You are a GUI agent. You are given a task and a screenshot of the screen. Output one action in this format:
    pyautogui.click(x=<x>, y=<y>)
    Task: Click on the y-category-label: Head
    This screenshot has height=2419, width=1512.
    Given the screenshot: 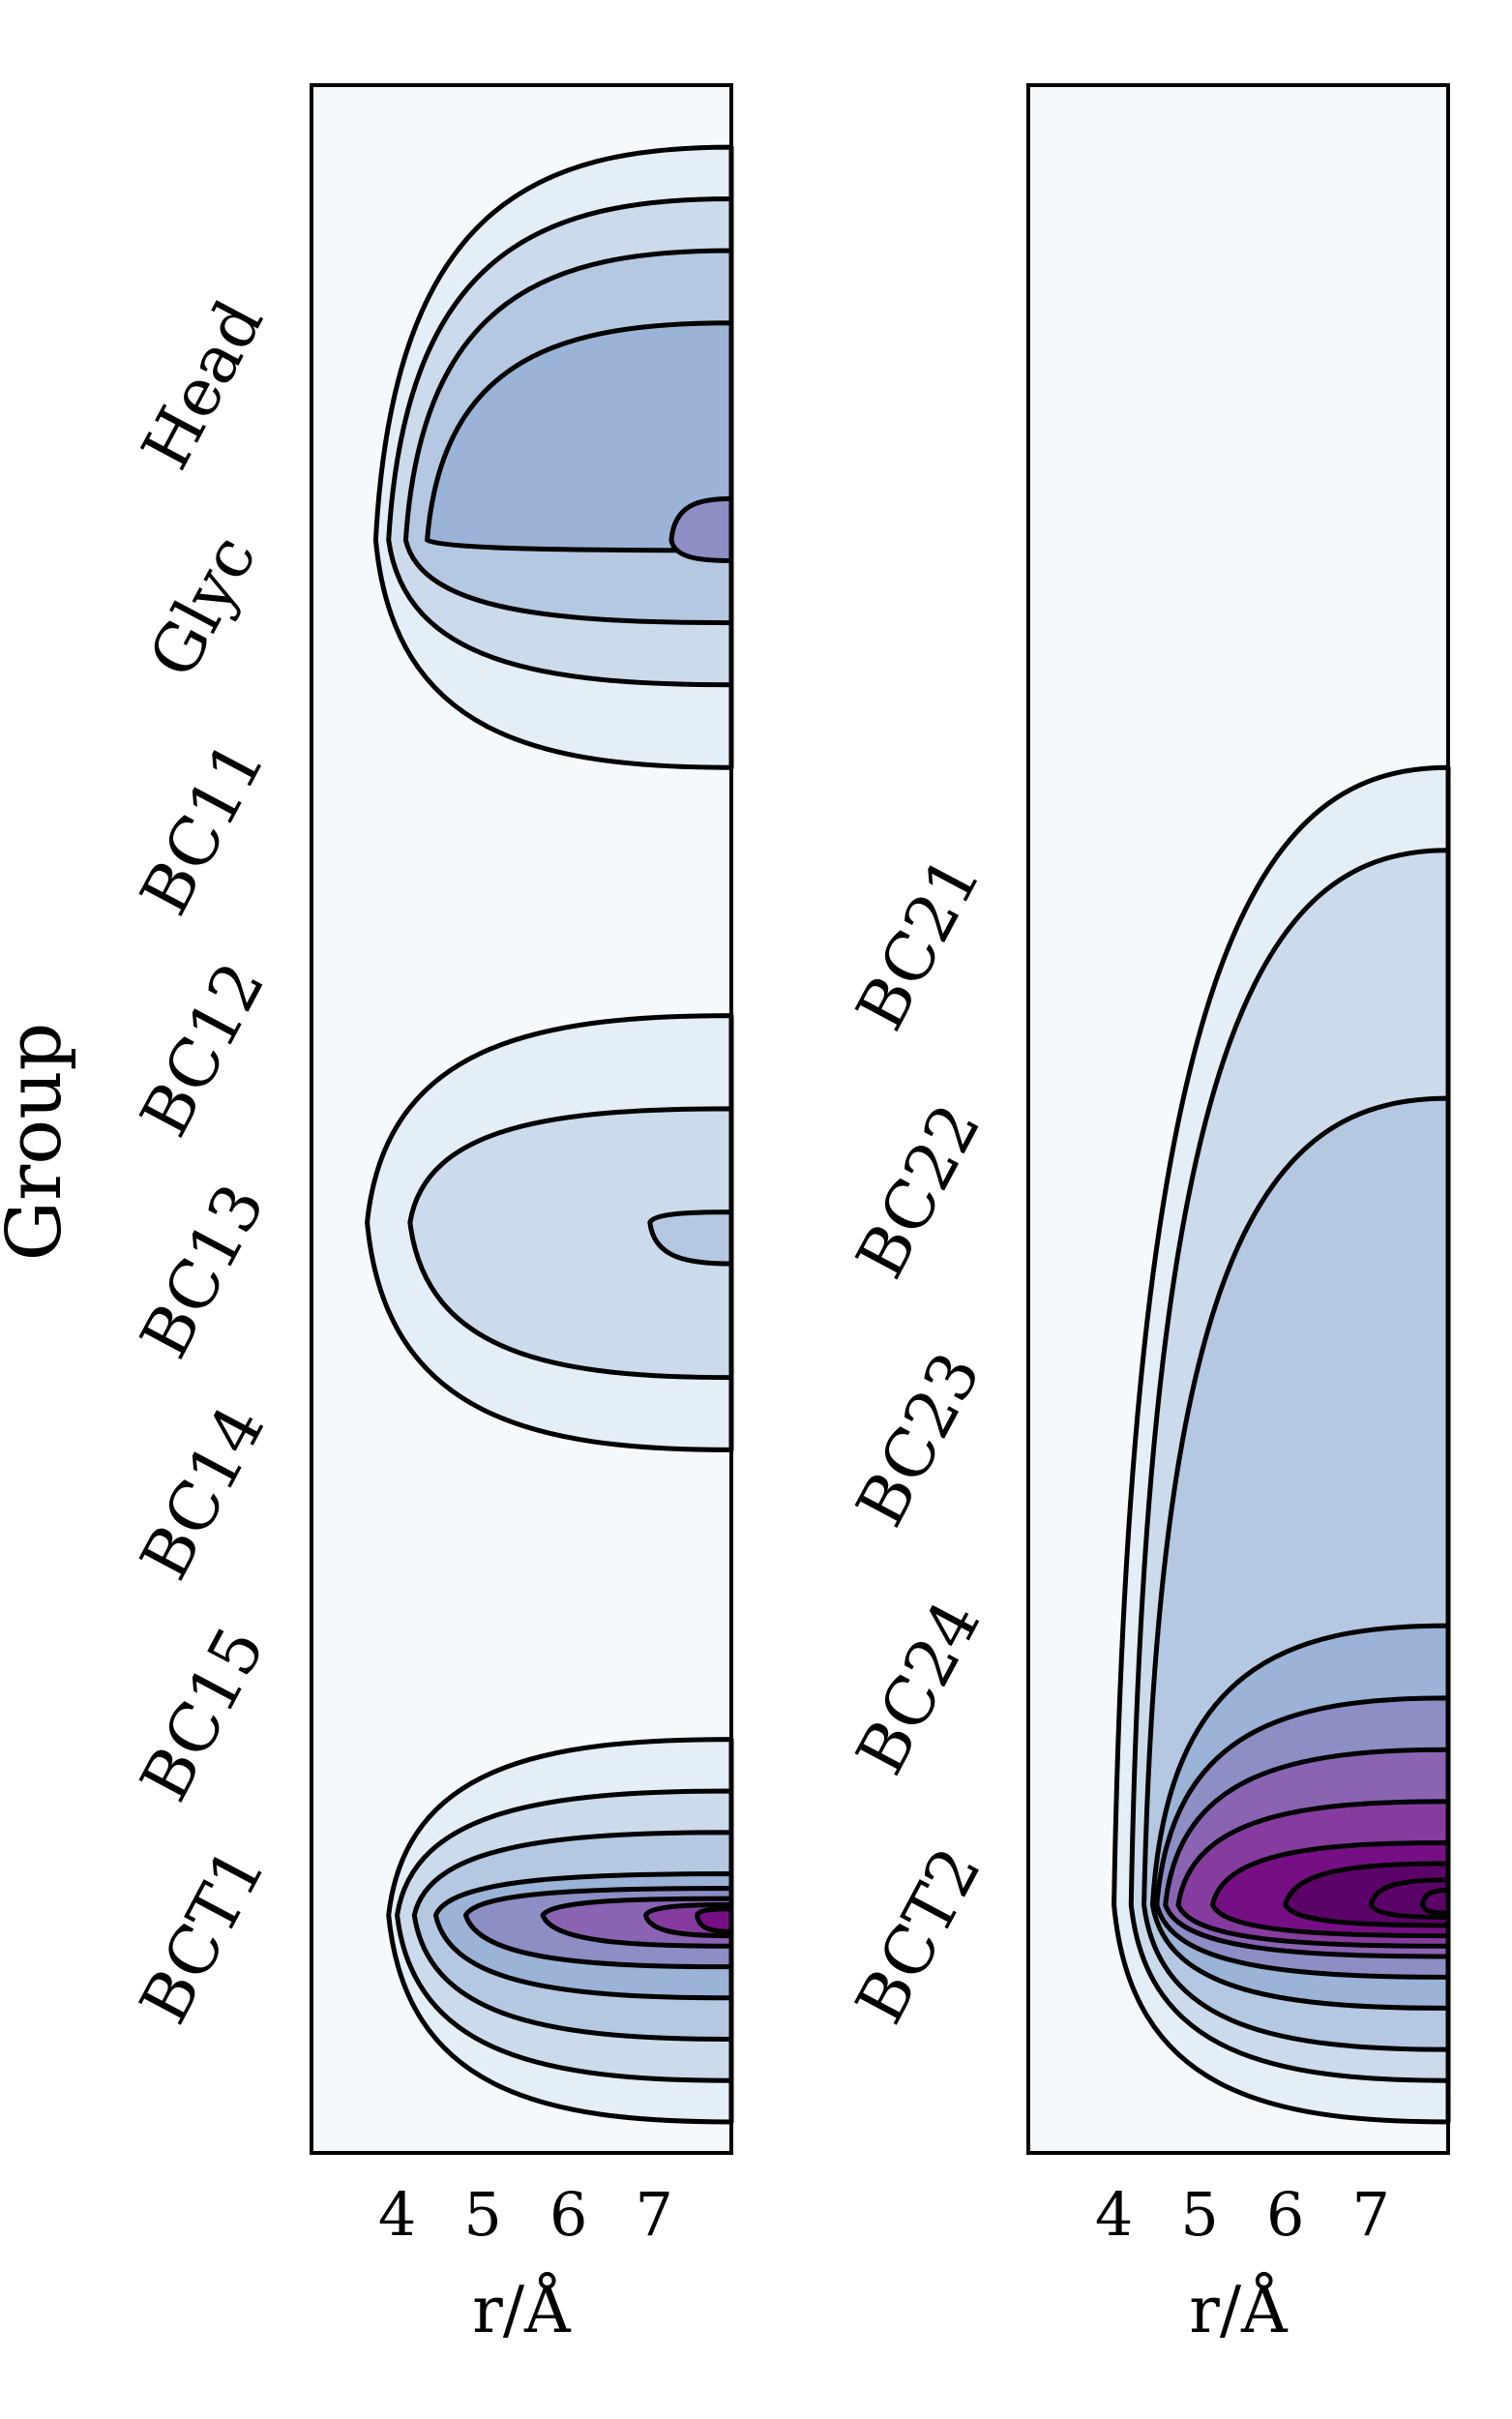 What is the action you would take?
    pyautogui.click(x=203, y=385)
    